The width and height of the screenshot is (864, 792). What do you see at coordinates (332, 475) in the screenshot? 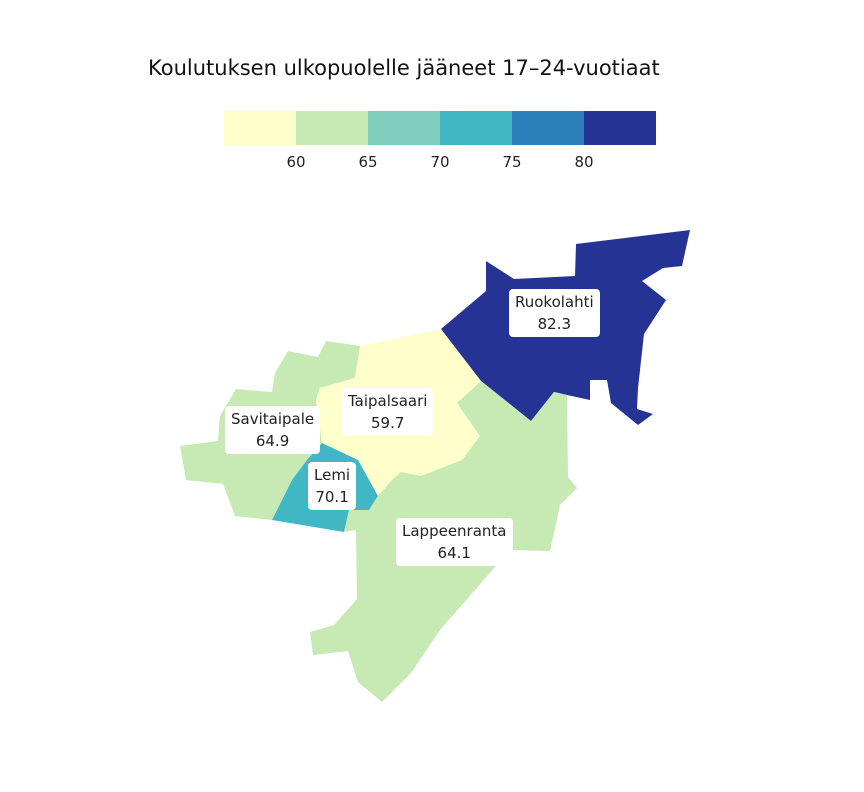
I see `label-lemi-name: Lemi` at bounding box center [332, 475].